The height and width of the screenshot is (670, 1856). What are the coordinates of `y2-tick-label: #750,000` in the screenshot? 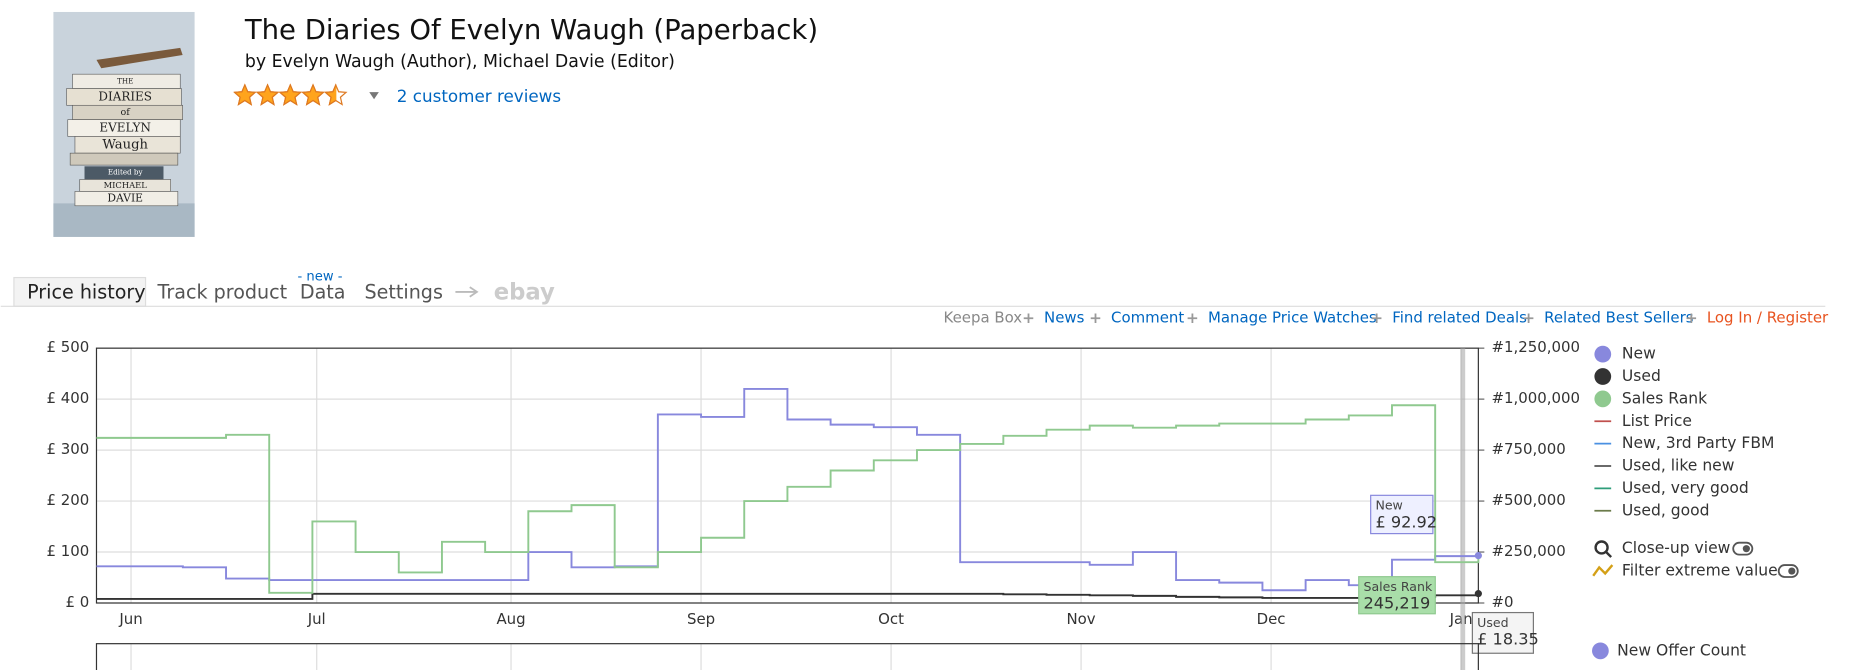 It's located at (1529, 449).